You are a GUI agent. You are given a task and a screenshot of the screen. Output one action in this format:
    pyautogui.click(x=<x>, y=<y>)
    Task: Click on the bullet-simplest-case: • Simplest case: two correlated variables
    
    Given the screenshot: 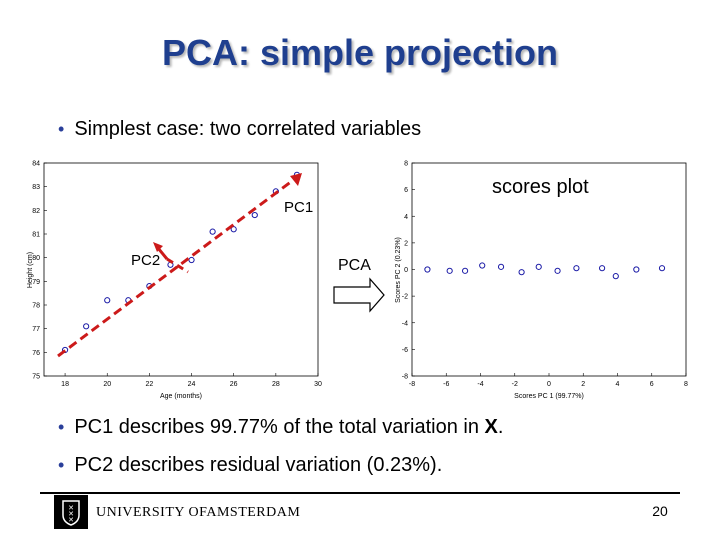 What is the action you would take?
    pyautogui.click(x=239, y=129)
    